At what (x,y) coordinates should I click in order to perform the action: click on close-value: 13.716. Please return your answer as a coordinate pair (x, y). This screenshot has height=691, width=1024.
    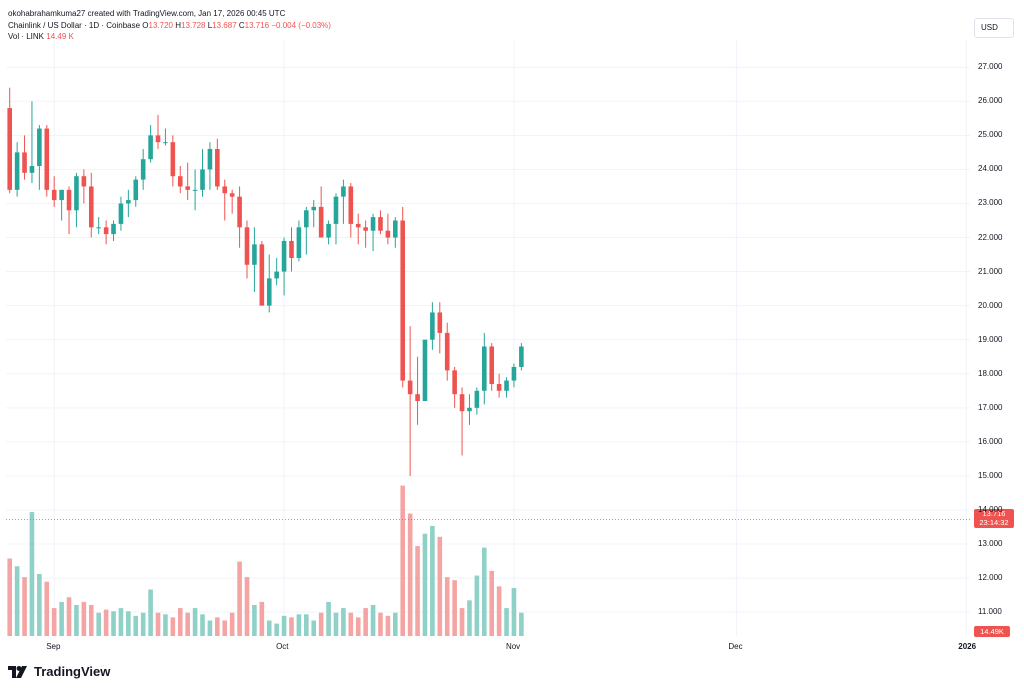
    Looking at the image, I should click on (257, 25).